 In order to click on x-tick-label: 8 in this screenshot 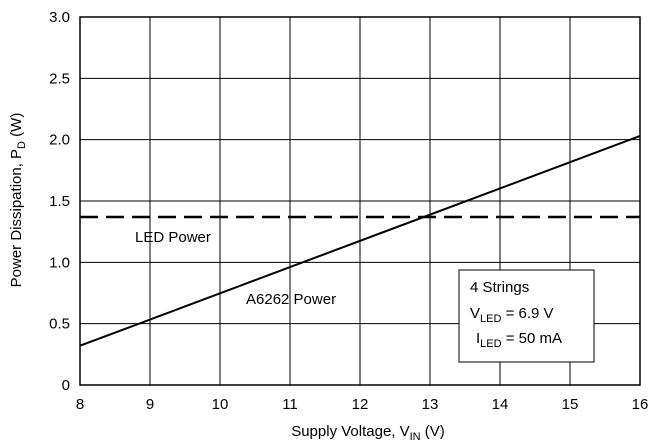, I will do `click(80, 404)`.